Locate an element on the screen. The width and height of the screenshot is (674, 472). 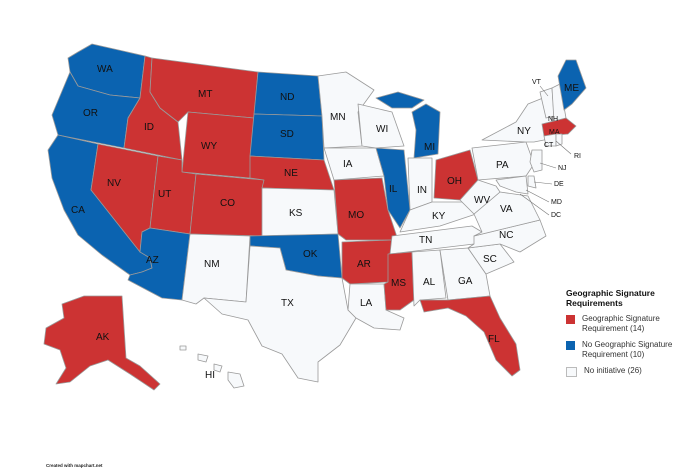
legend-title: Geographic Signature Requirements is located at coordinates (610, 298).